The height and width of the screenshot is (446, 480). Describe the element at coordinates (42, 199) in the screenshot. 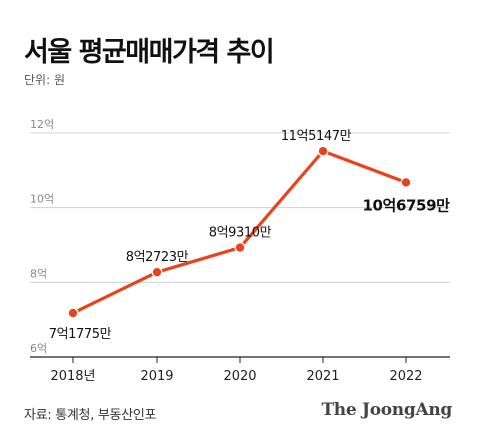

I see `y-tick-label: 10억` at that location.